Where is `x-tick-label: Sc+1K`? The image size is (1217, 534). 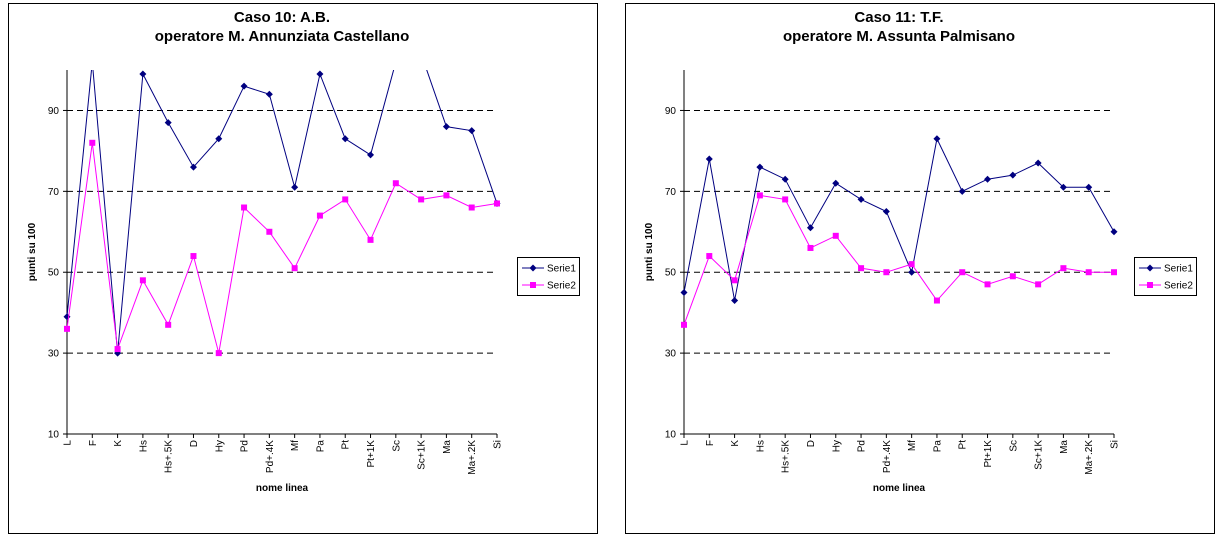 x-tick-label: Sc+1K is located at coordinates (422, 455).